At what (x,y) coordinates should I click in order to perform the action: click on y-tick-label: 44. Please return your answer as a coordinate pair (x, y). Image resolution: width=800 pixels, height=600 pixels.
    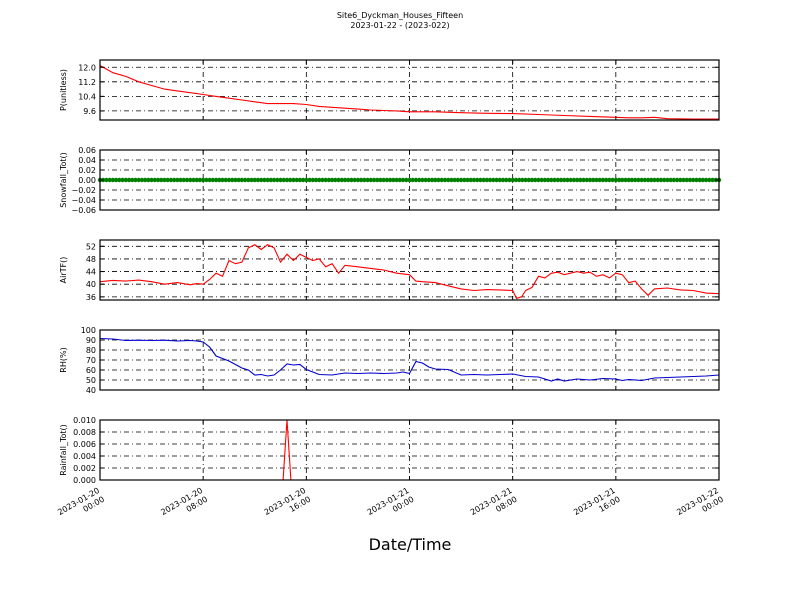
    Looking at the image, I should click on (91, 272).